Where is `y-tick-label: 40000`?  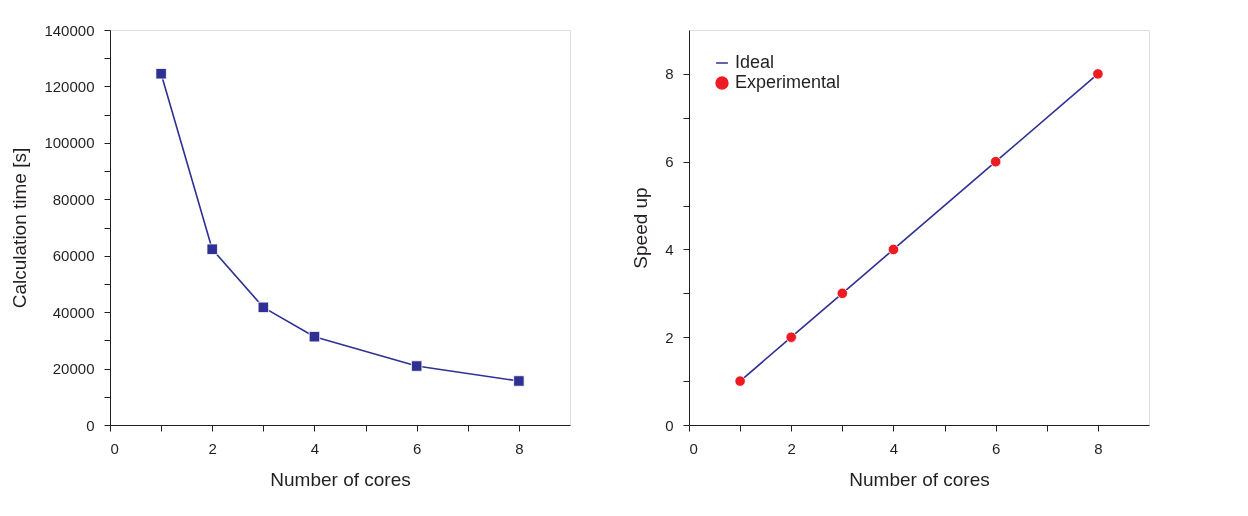 y-tick-label: 40000 is located at coordinates (73, 312).